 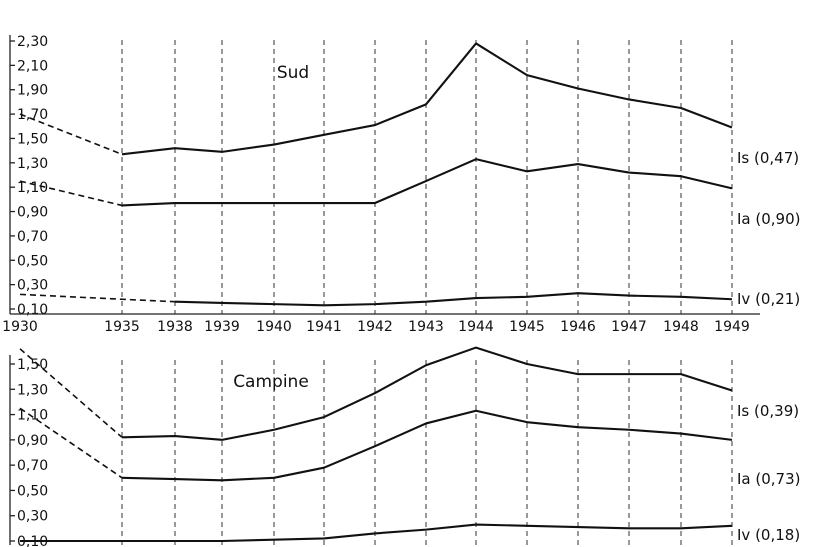 I want to click on sud-y-tick-label: 1,10, so click(x=32, y=188).